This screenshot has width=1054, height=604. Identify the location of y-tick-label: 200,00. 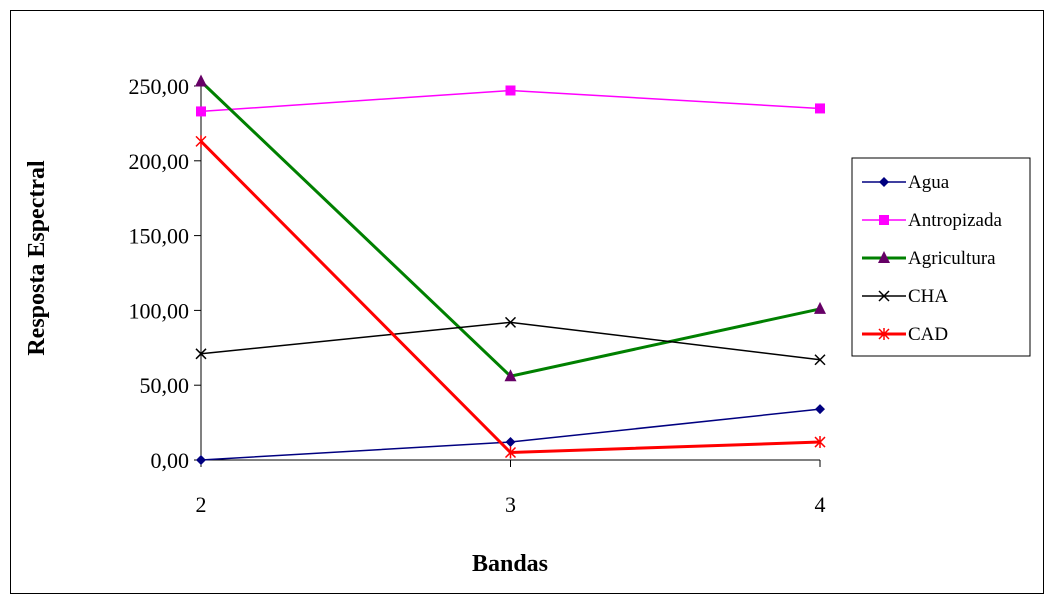
(159, 161).